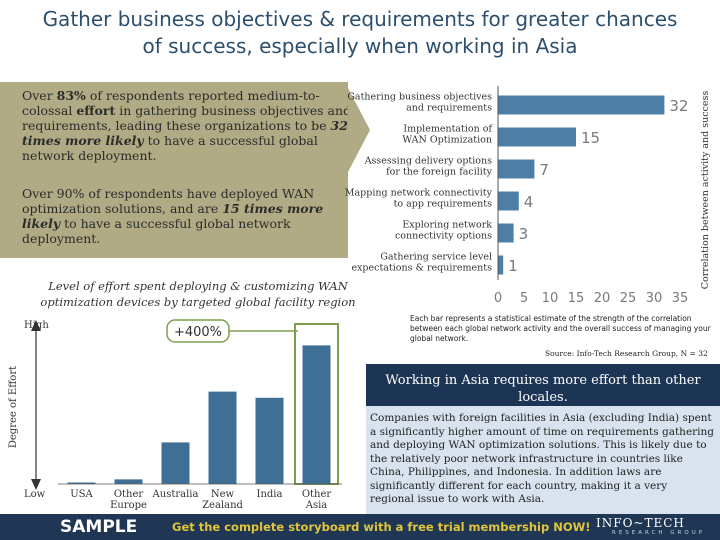  What do you see at coordinates (524, 234) in the screenshot?
I see `corr-value-label: 3` at bounding box center [524, 234].